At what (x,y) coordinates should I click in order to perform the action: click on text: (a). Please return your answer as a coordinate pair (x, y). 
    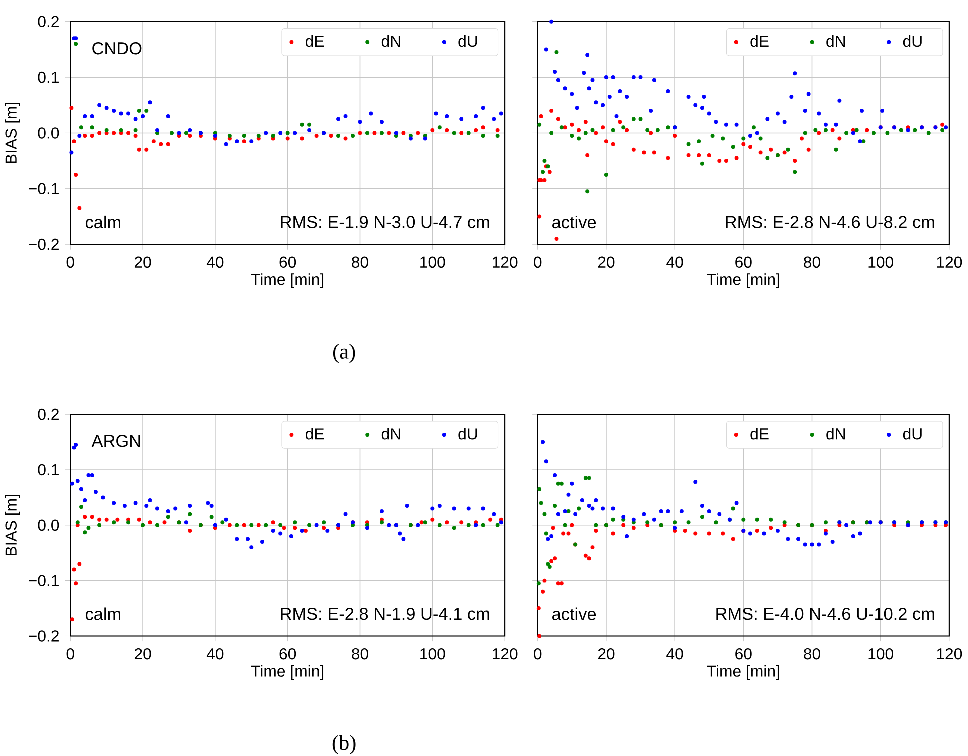
    Looking at the image, I should click on (344, 354).